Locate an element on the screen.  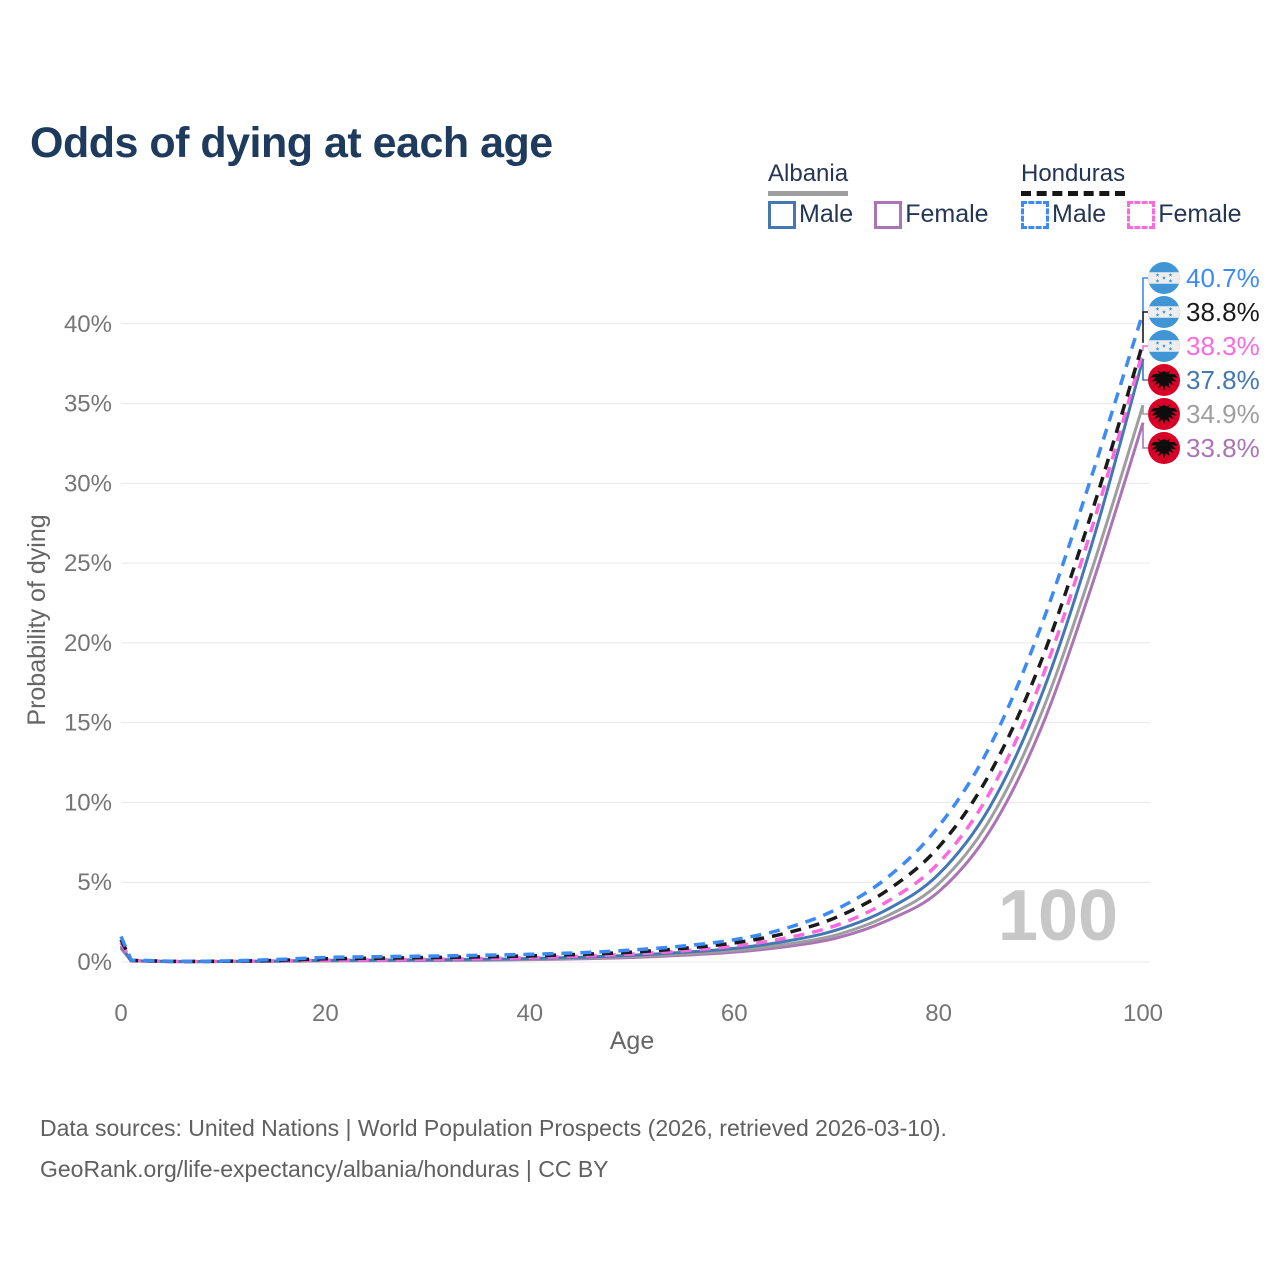
legend-swatch-albania-female is located at coordinates (888, 214).